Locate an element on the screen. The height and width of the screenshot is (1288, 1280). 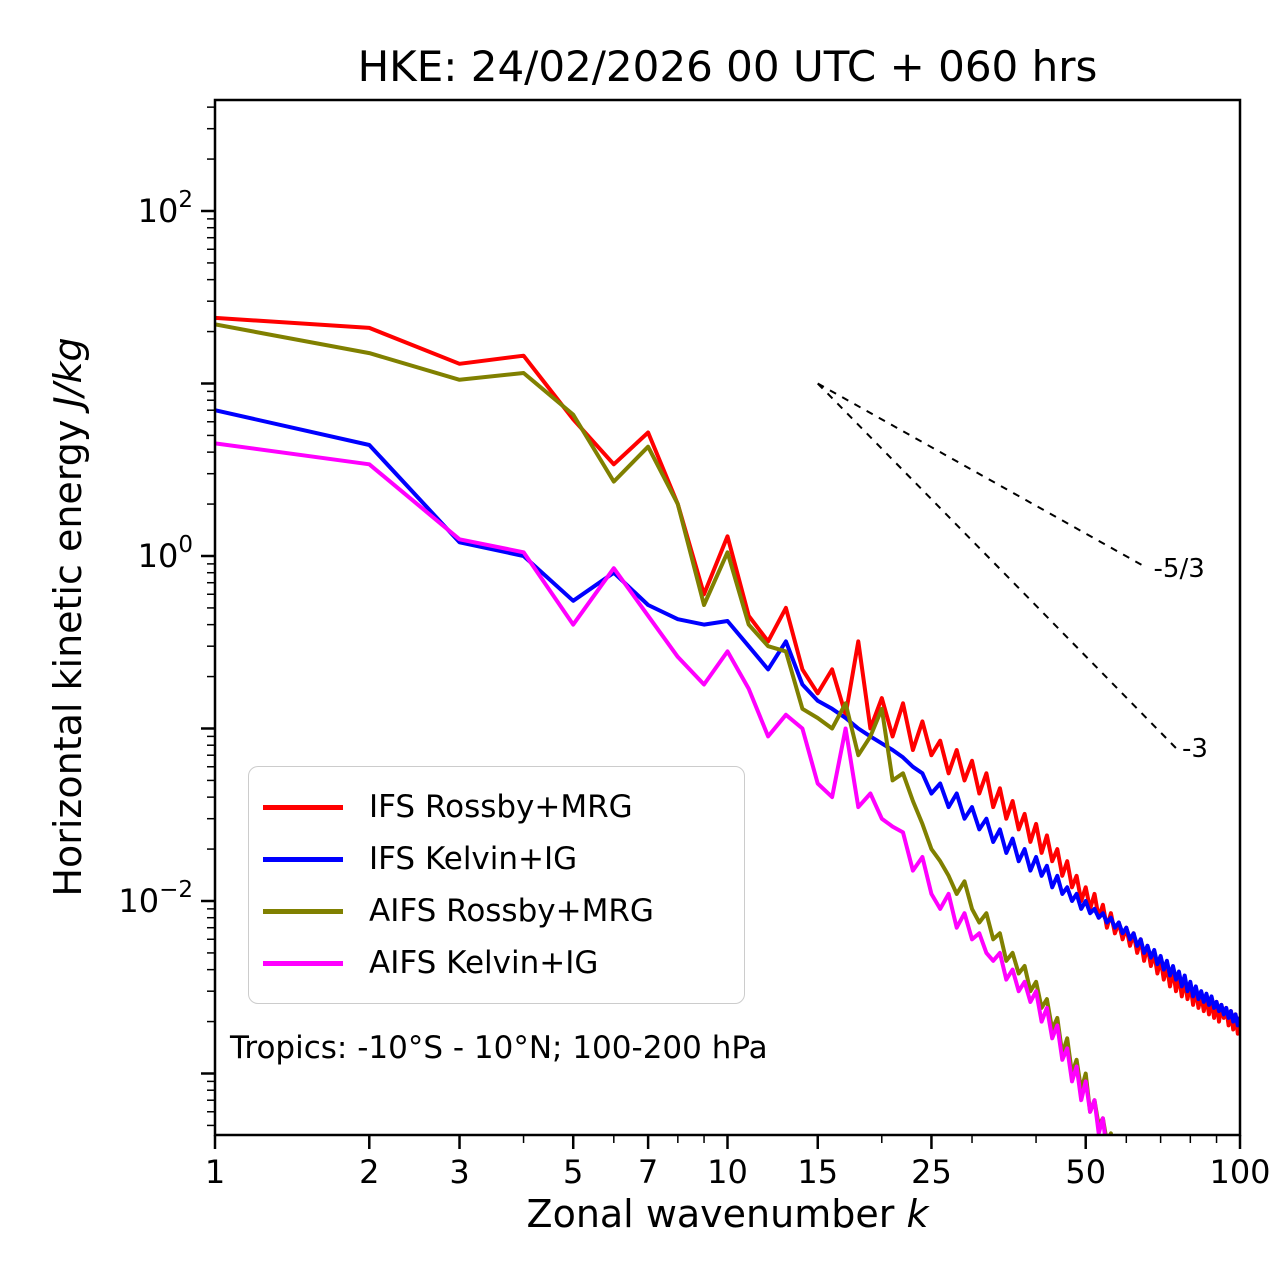
y-tick-label: 10⁰ is located at coordinates (165, 553).